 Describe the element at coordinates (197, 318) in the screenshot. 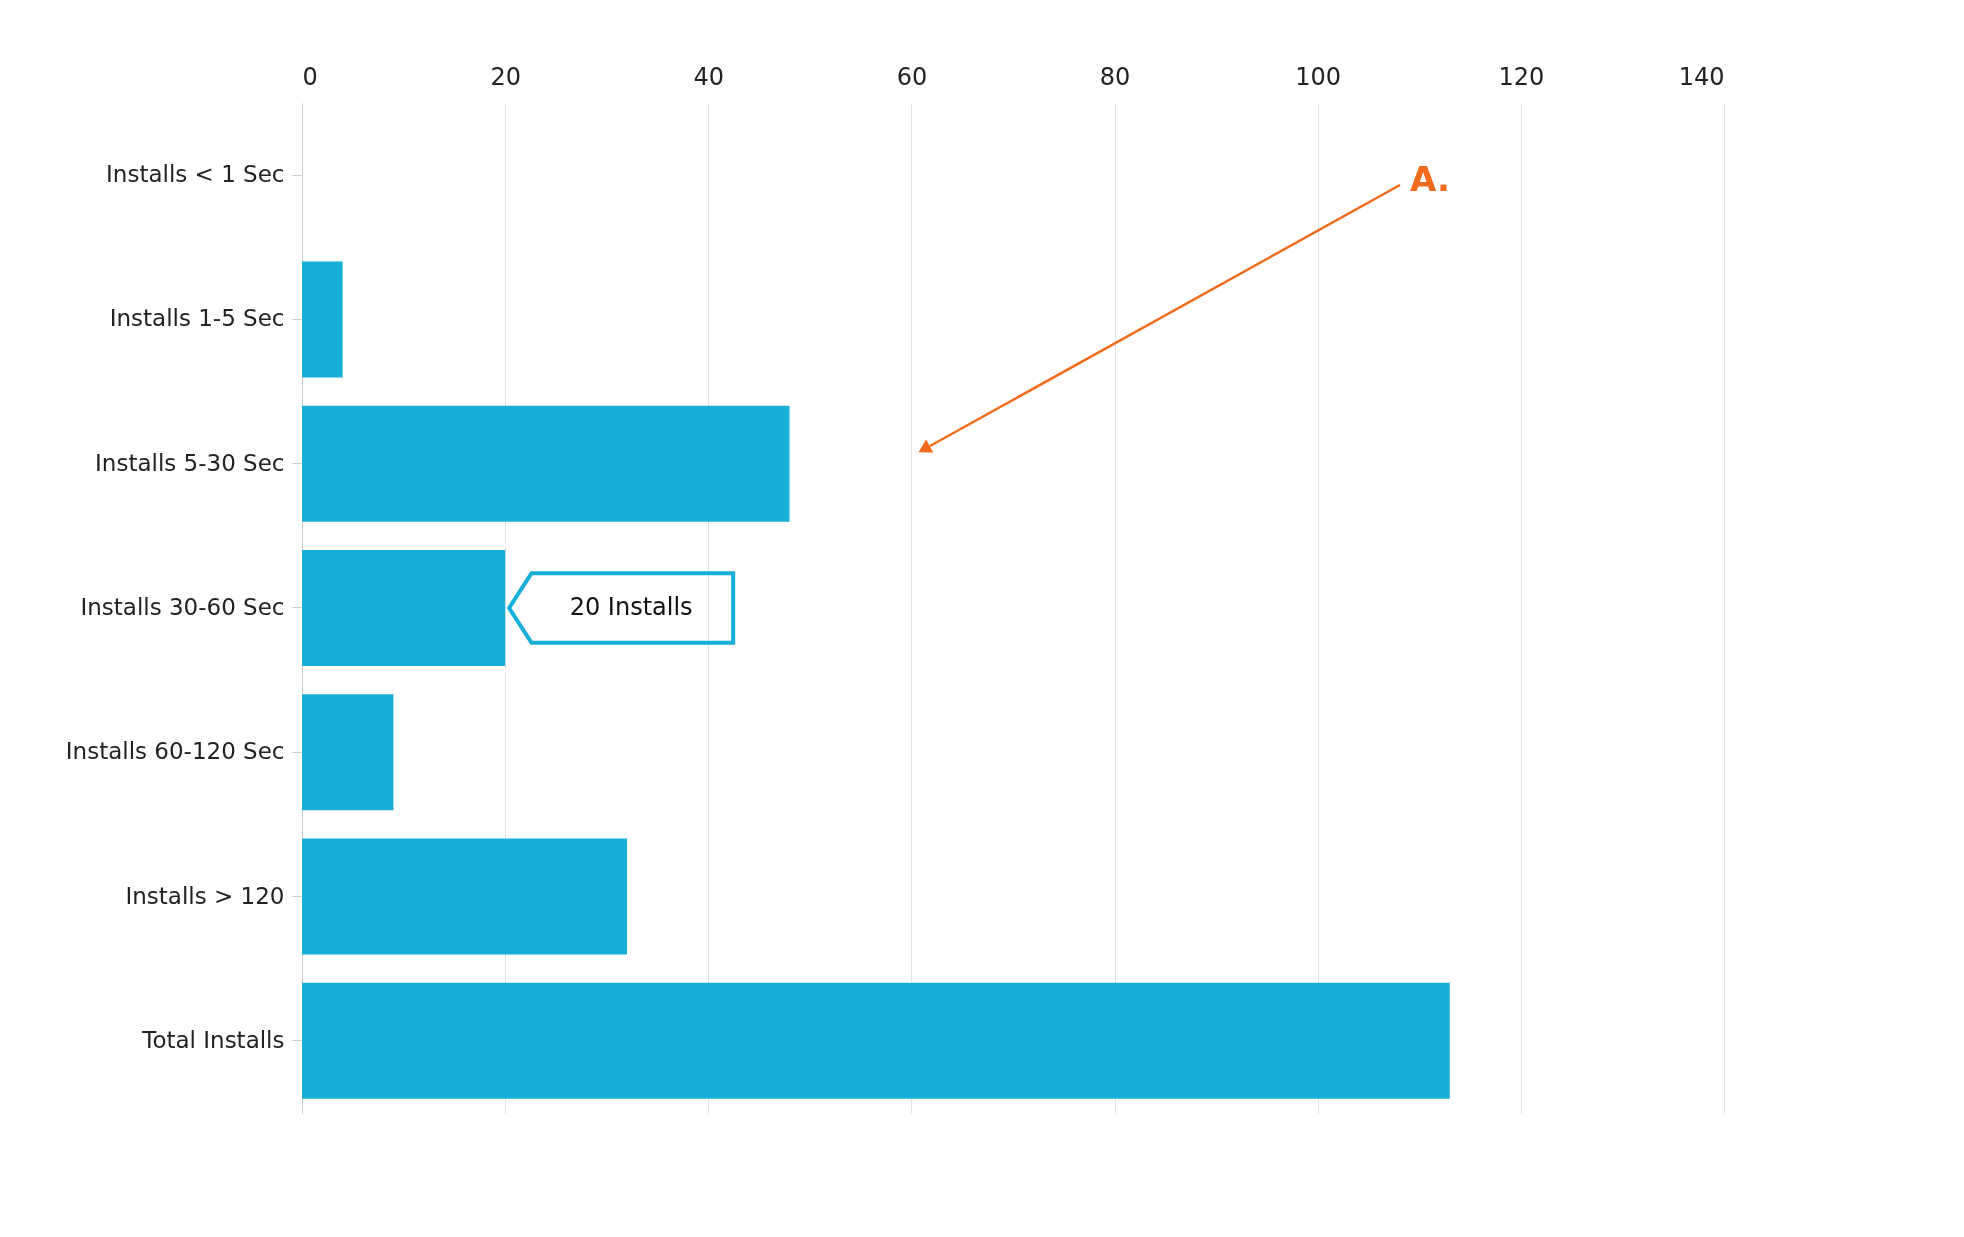

I see `y-tick-label: Installs 1-5 Sec` at that location.